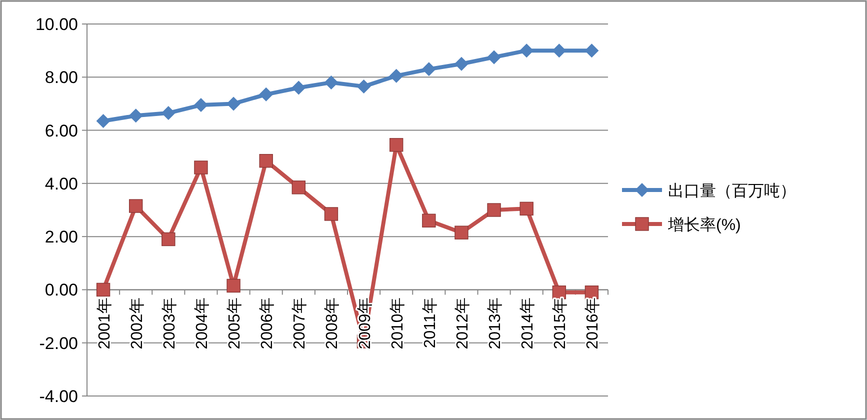 The height and width of the screenshot is (420, 867). What do you see at coordinates (105, 324) in the screenshot?
I see `x-tick-label: 2001年` at bounding box center [105, 324].